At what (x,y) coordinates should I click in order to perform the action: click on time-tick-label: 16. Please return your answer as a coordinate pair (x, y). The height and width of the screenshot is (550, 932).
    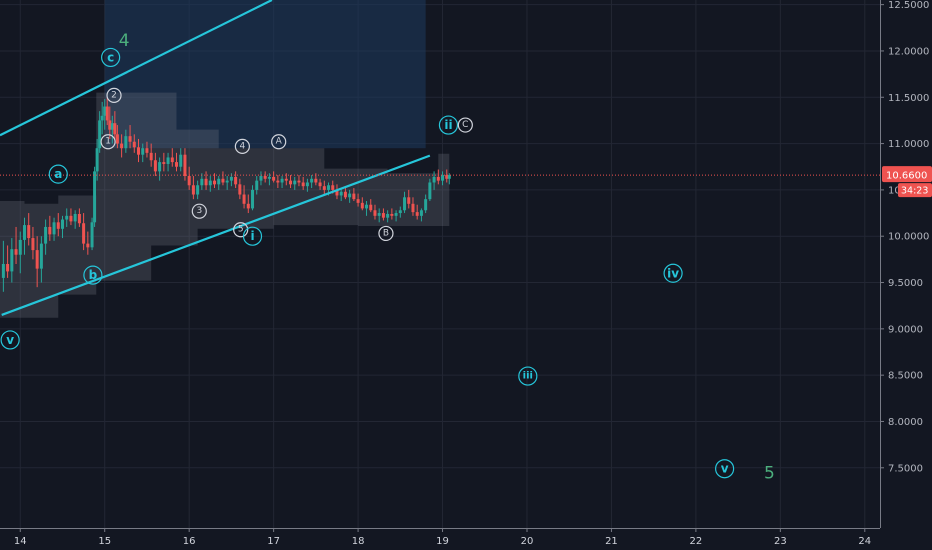
    Looking at the image, I should click on (189, 541).